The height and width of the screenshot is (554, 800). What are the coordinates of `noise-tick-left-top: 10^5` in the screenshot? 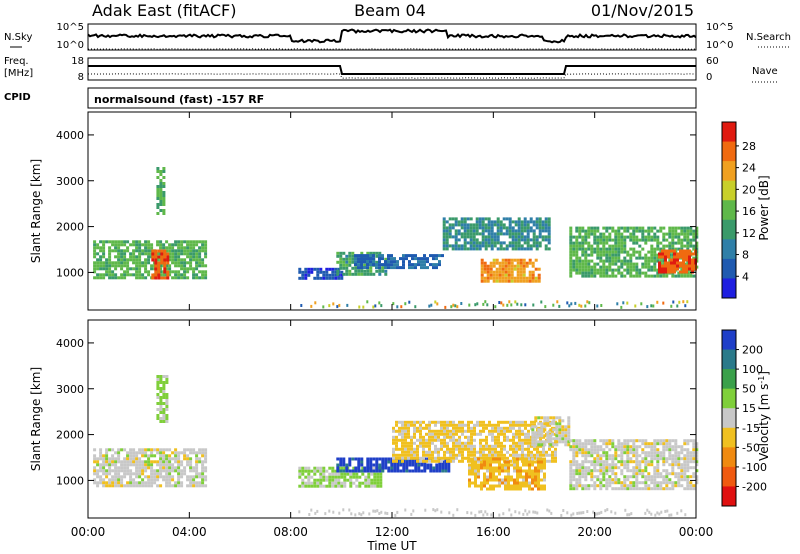 It's located at (70, 27).